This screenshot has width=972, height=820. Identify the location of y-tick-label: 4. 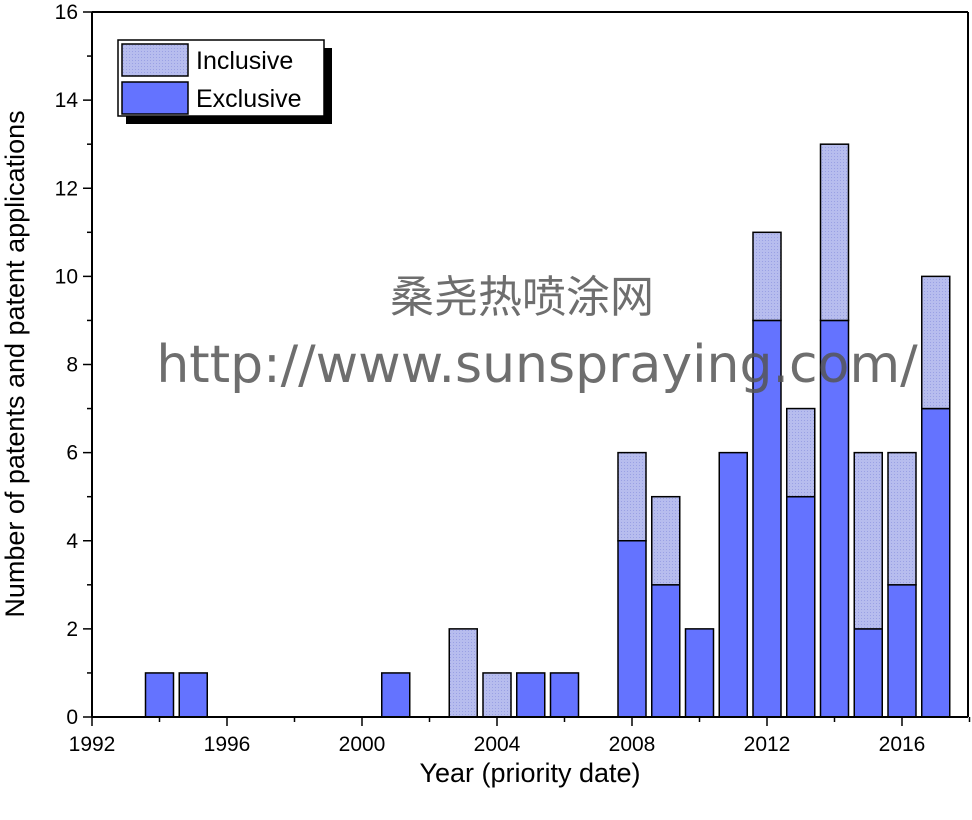
(72, 541).